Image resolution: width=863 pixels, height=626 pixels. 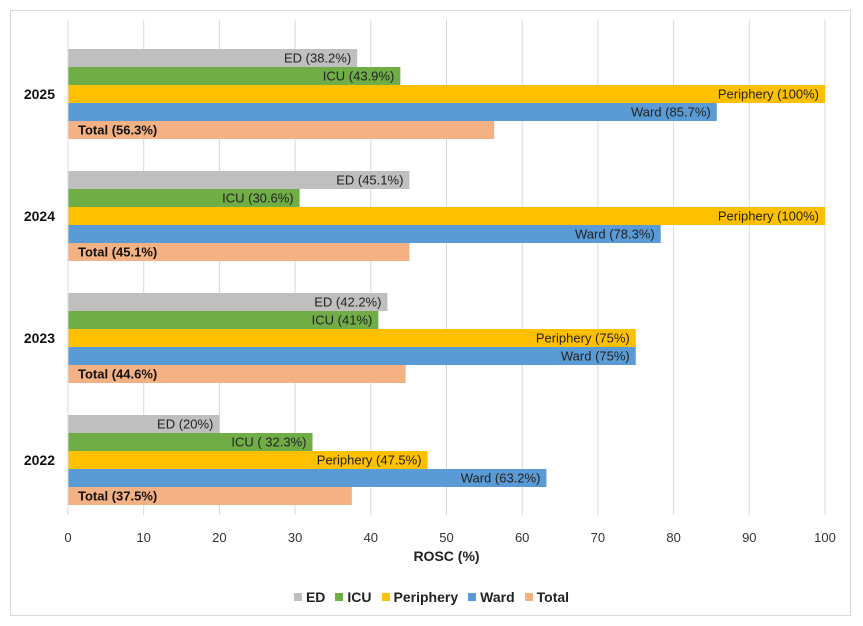 What do you see at coordinates (392, 112) in the screenshot?
I see `bar-ward-2025` at bounding box center [392, 112].